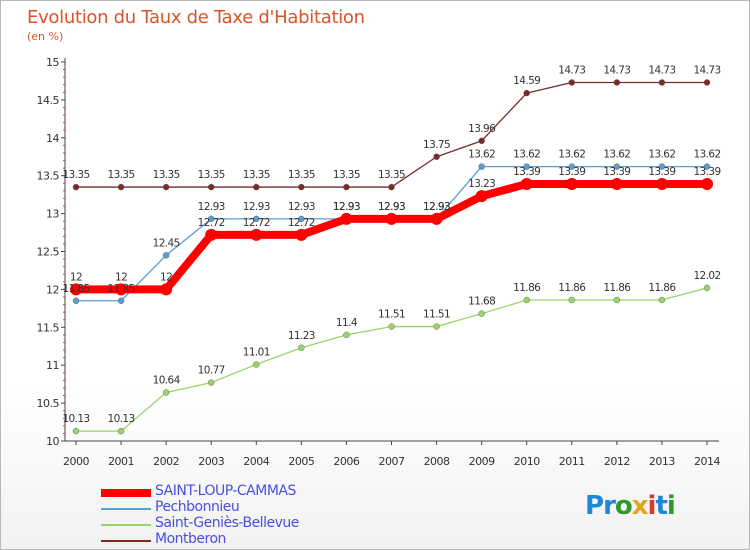 This screenshot has width=750, height=550. I want to click on x-tick-label: 2014, so click(707, 461).